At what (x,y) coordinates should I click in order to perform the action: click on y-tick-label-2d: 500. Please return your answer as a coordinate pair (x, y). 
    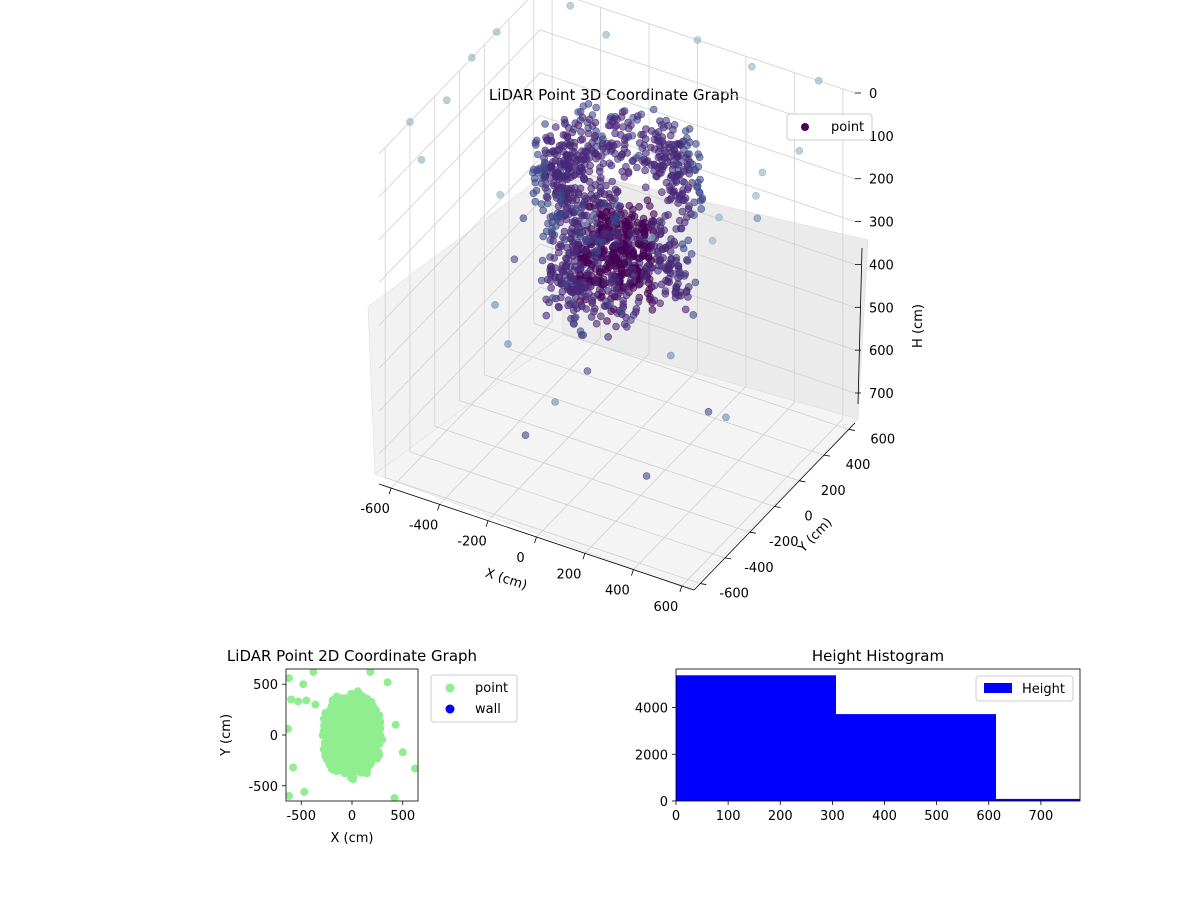
    Looking at the image, I should click on (265, 685).